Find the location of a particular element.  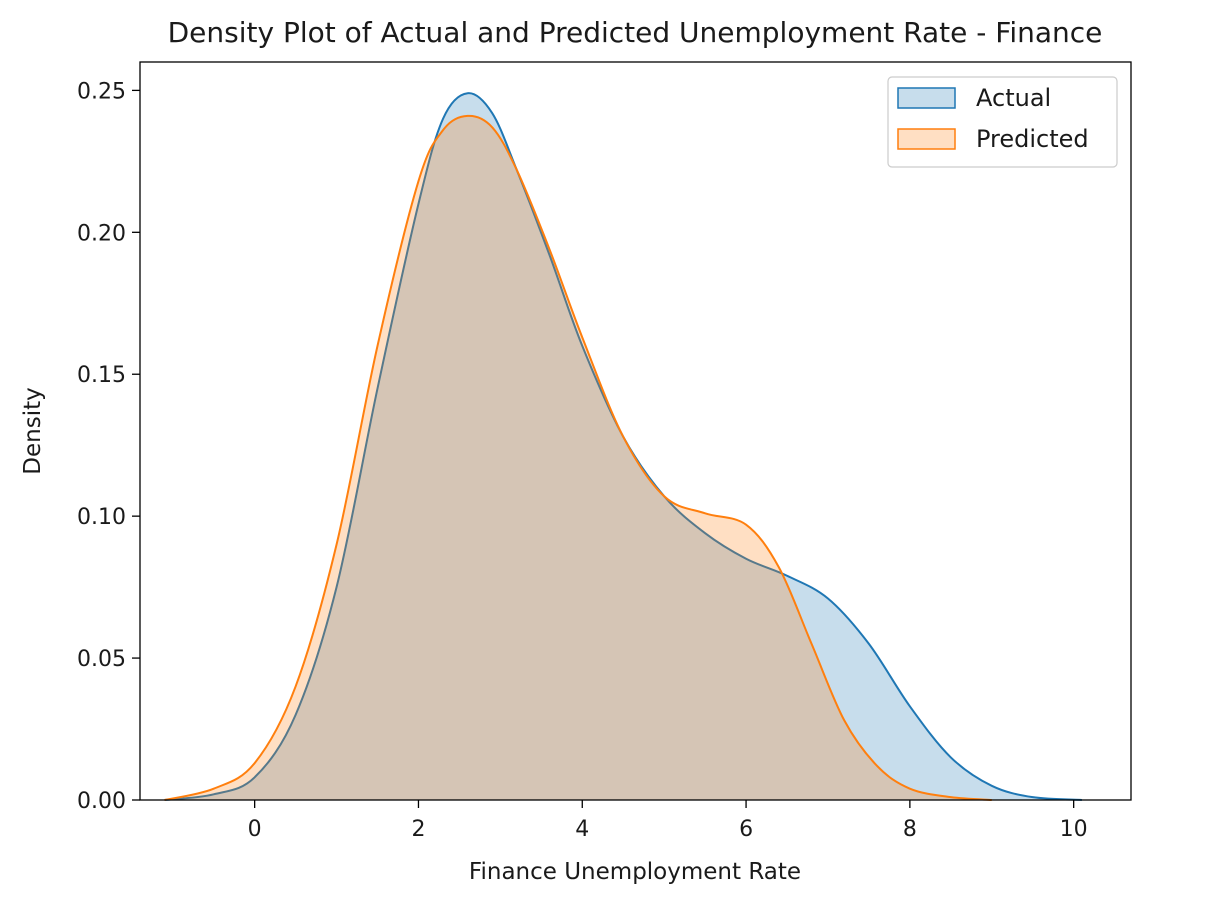

x-axis: 0 2 4 6 8 10 is located at coordinates (668, 821).